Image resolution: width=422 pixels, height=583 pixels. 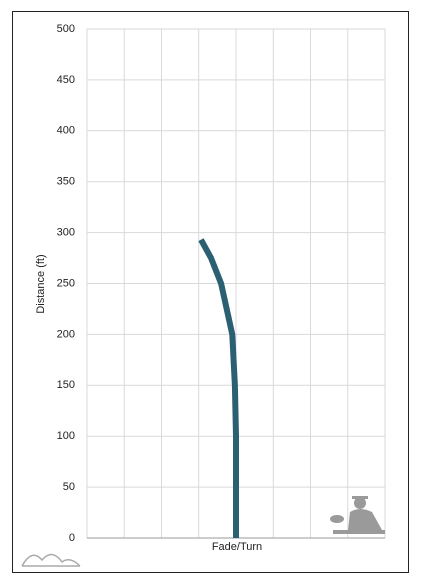 I want to click on y-tick-label: 50, so click(x=69, y=487).